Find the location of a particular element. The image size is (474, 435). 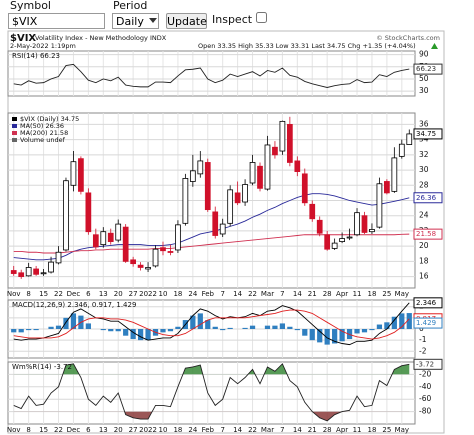

y-tick-label: -80 is located at coordinates (425, 411).